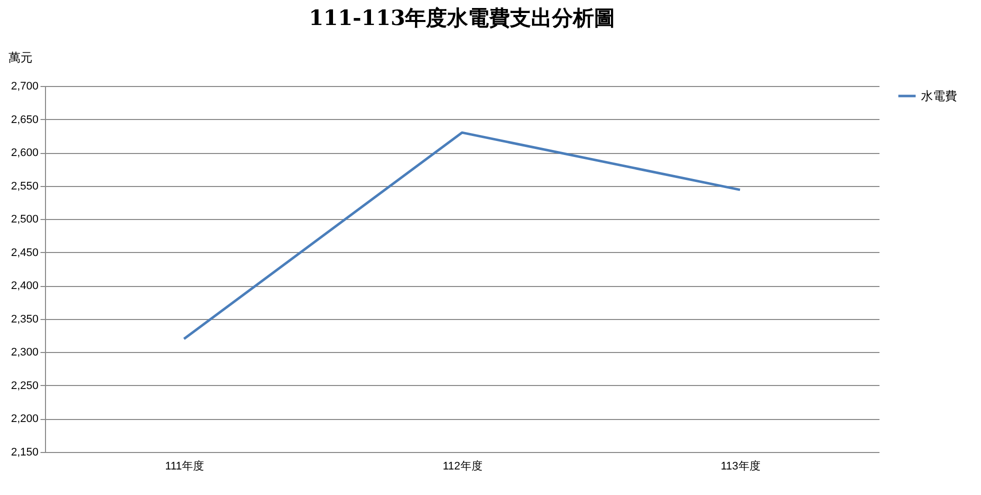 This screenshot has height=495, width=981. What do you see at coordinates (24, 319) in the screenshot?
I see `y-tick-label: 2,350` at bounding box center [24, 319].